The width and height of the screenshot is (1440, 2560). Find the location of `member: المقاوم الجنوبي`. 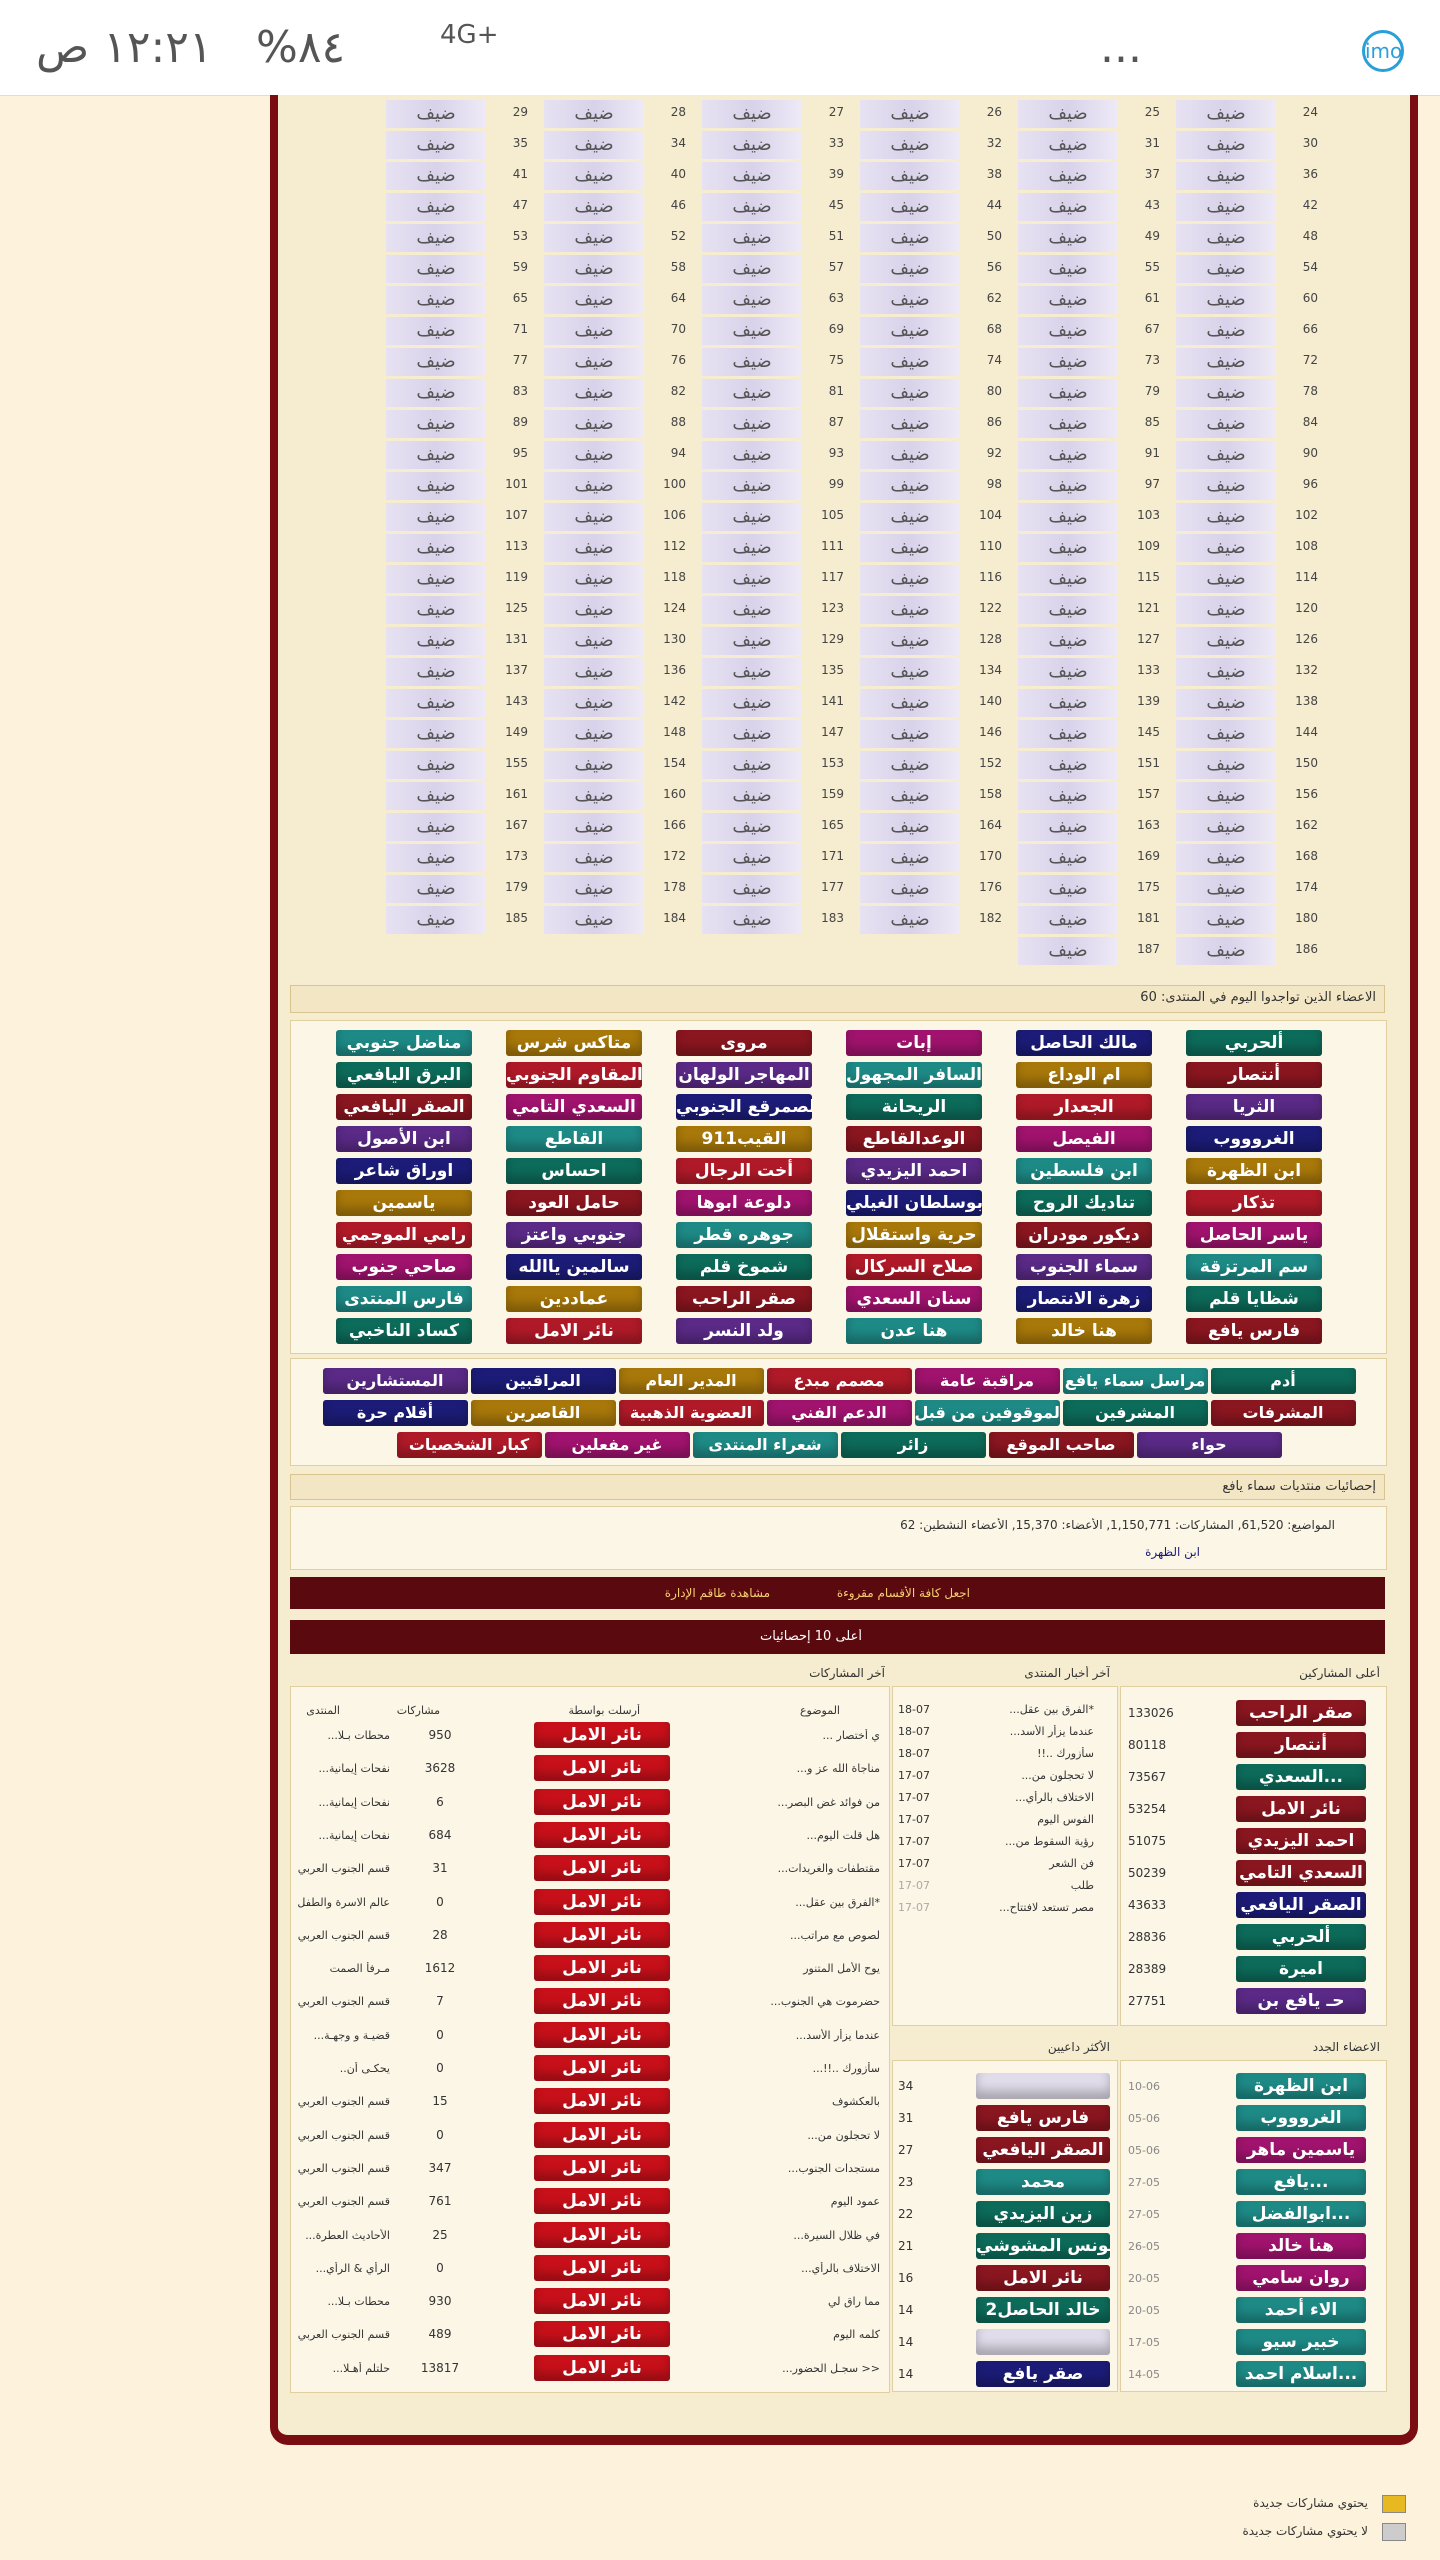

member: المقاوم الجنوبي is located at coordinates (574, 1075).